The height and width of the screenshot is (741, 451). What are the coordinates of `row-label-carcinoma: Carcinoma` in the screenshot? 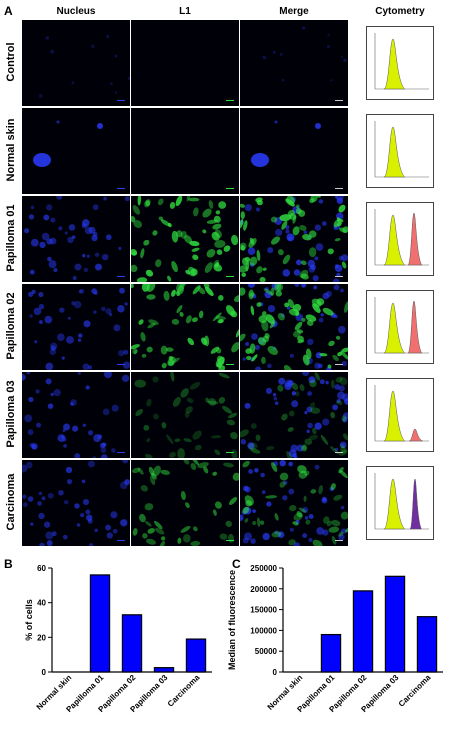 It's located at (11, 502).